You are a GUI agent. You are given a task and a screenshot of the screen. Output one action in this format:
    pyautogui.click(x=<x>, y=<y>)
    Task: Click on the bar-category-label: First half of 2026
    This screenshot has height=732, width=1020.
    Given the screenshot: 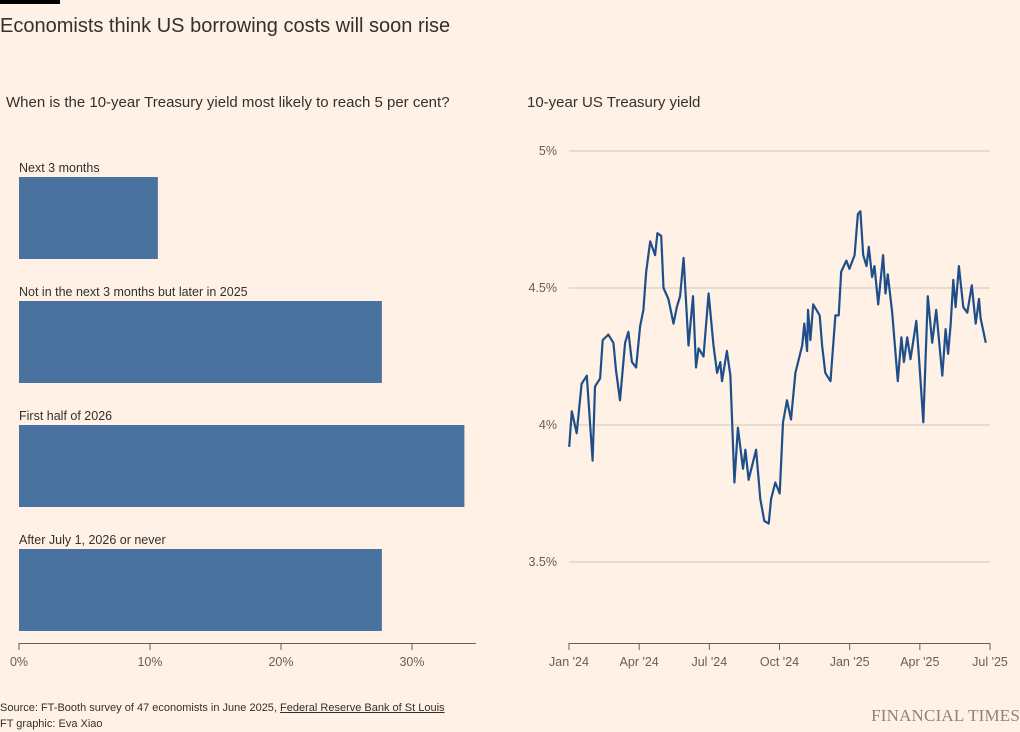 What is the action you would take?
    pyautogui.click(x=65, y=416)
    